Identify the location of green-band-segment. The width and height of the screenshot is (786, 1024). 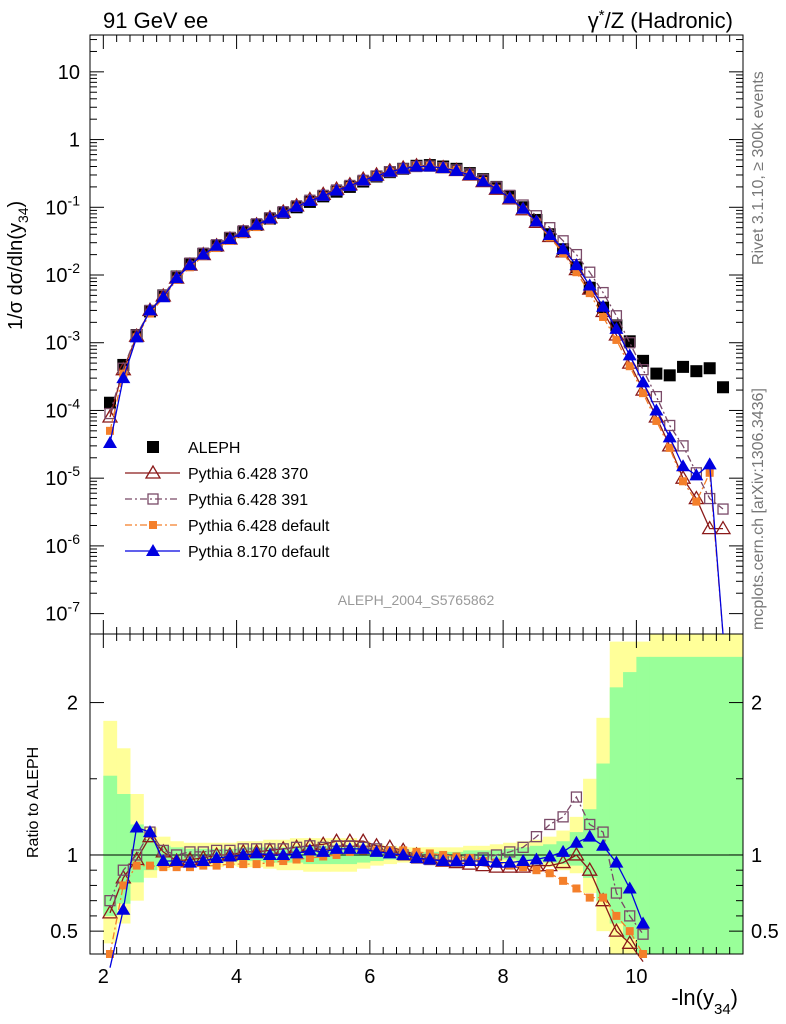
(523, 854).